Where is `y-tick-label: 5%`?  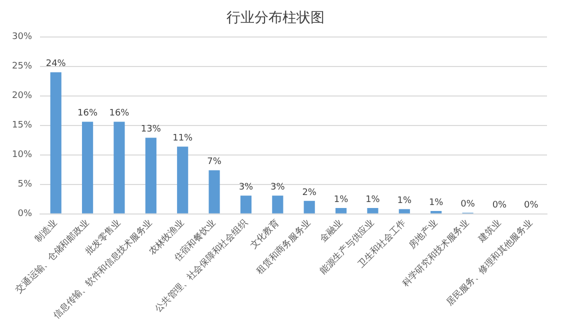 y-tick-label: 5% is located at coordinates (25, 185).